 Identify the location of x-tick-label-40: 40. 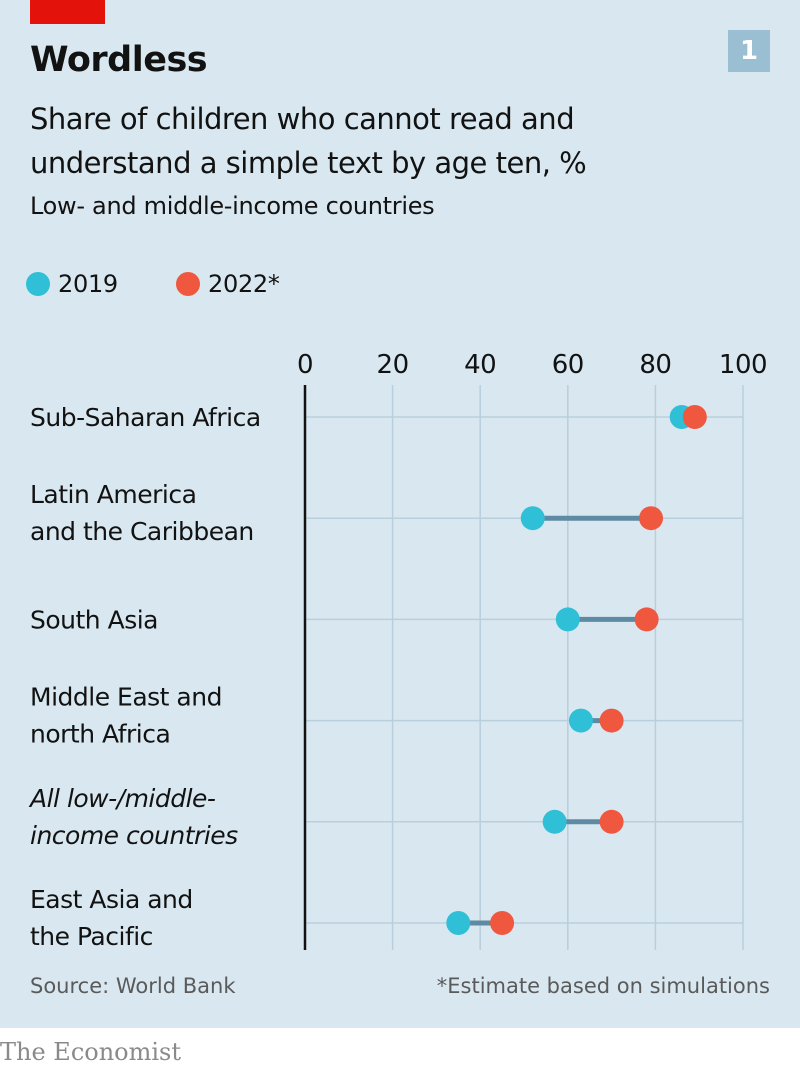
(480, 365).